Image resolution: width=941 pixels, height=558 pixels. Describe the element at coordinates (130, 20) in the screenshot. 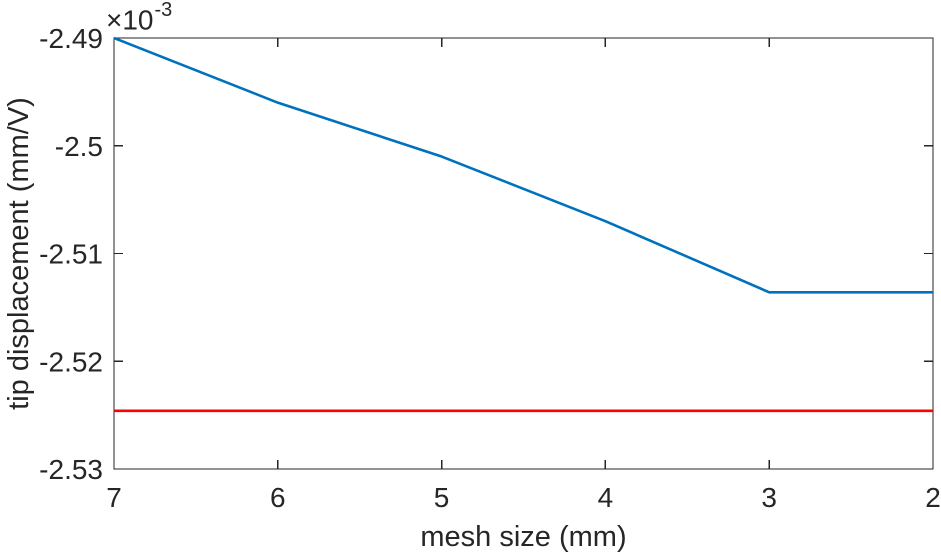

I see `exponent-base: ×10` at that location.